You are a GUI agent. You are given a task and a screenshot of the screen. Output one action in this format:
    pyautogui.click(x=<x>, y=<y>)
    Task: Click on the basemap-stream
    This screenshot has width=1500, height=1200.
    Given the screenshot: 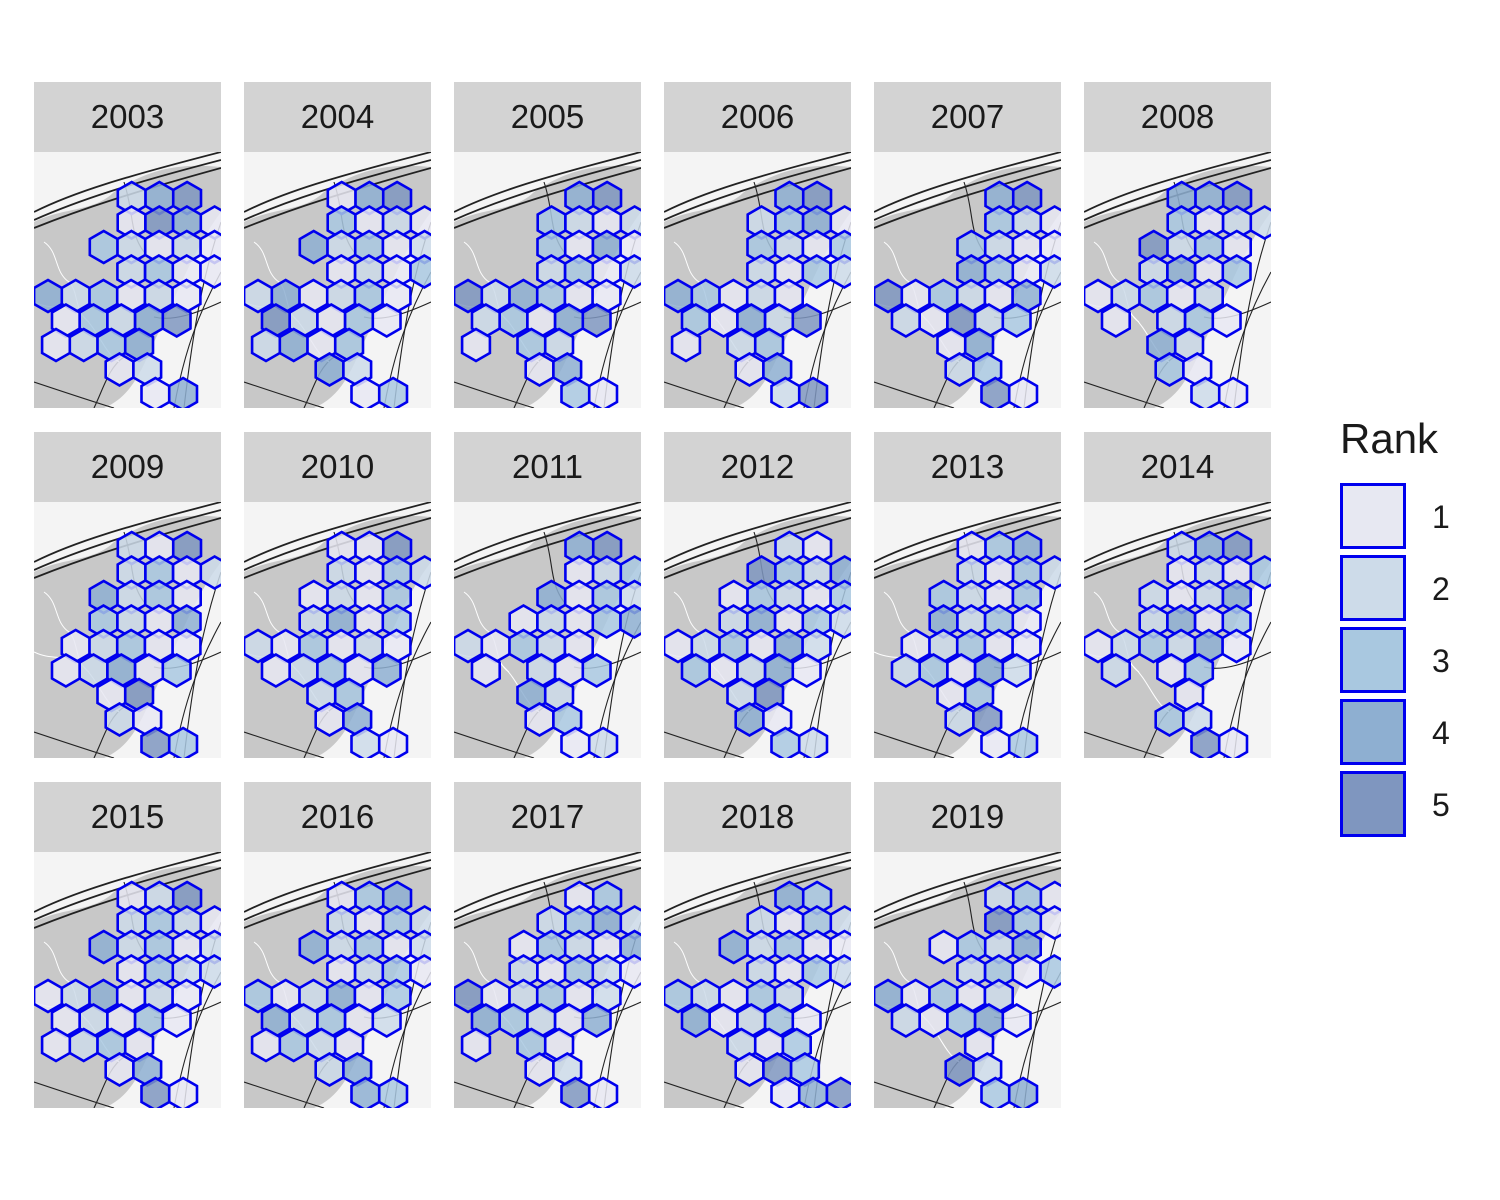 What is the action you would take?
    pyautogui.click(x=486, y=632)
    